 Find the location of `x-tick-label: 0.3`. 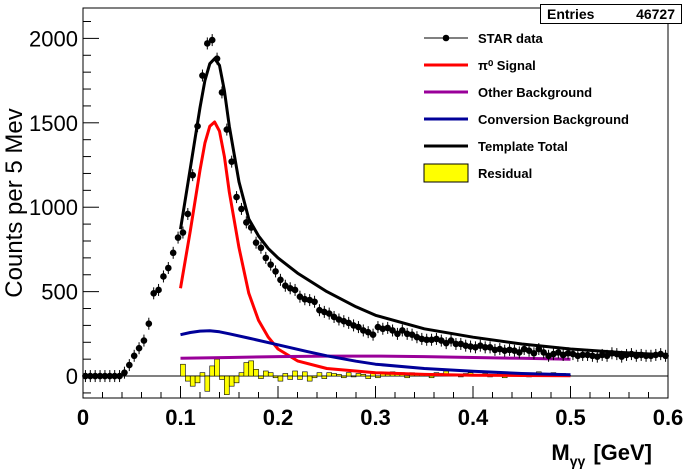

x-tick-label: 0.3 is located at coordinates (375, 417).